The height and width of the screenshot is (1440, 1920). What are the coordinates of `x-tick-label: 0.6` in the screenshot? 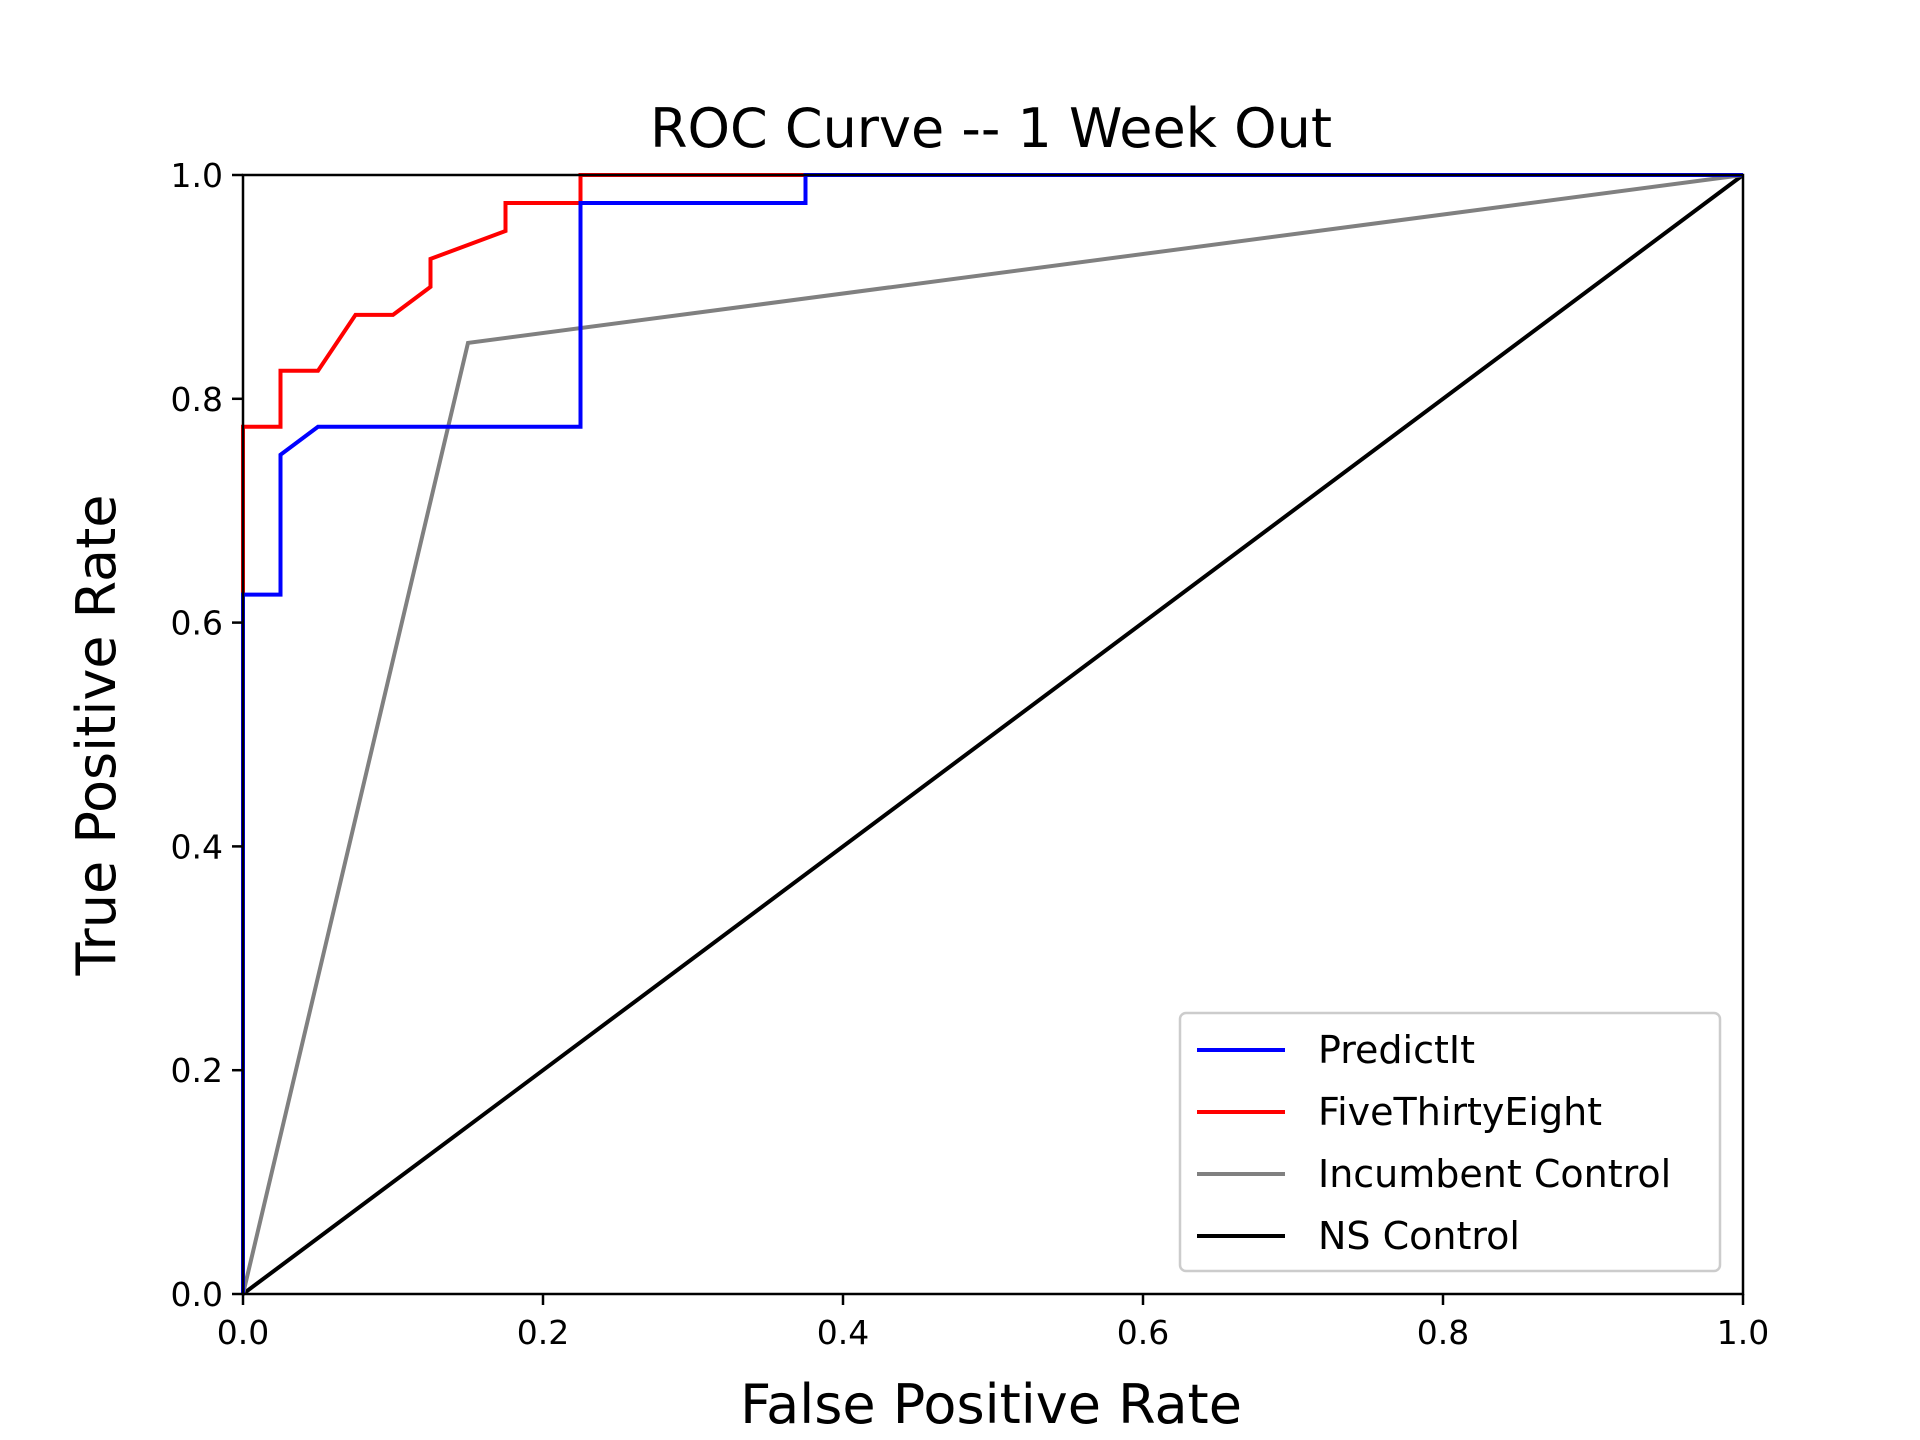 It's located at (1143, 1332).